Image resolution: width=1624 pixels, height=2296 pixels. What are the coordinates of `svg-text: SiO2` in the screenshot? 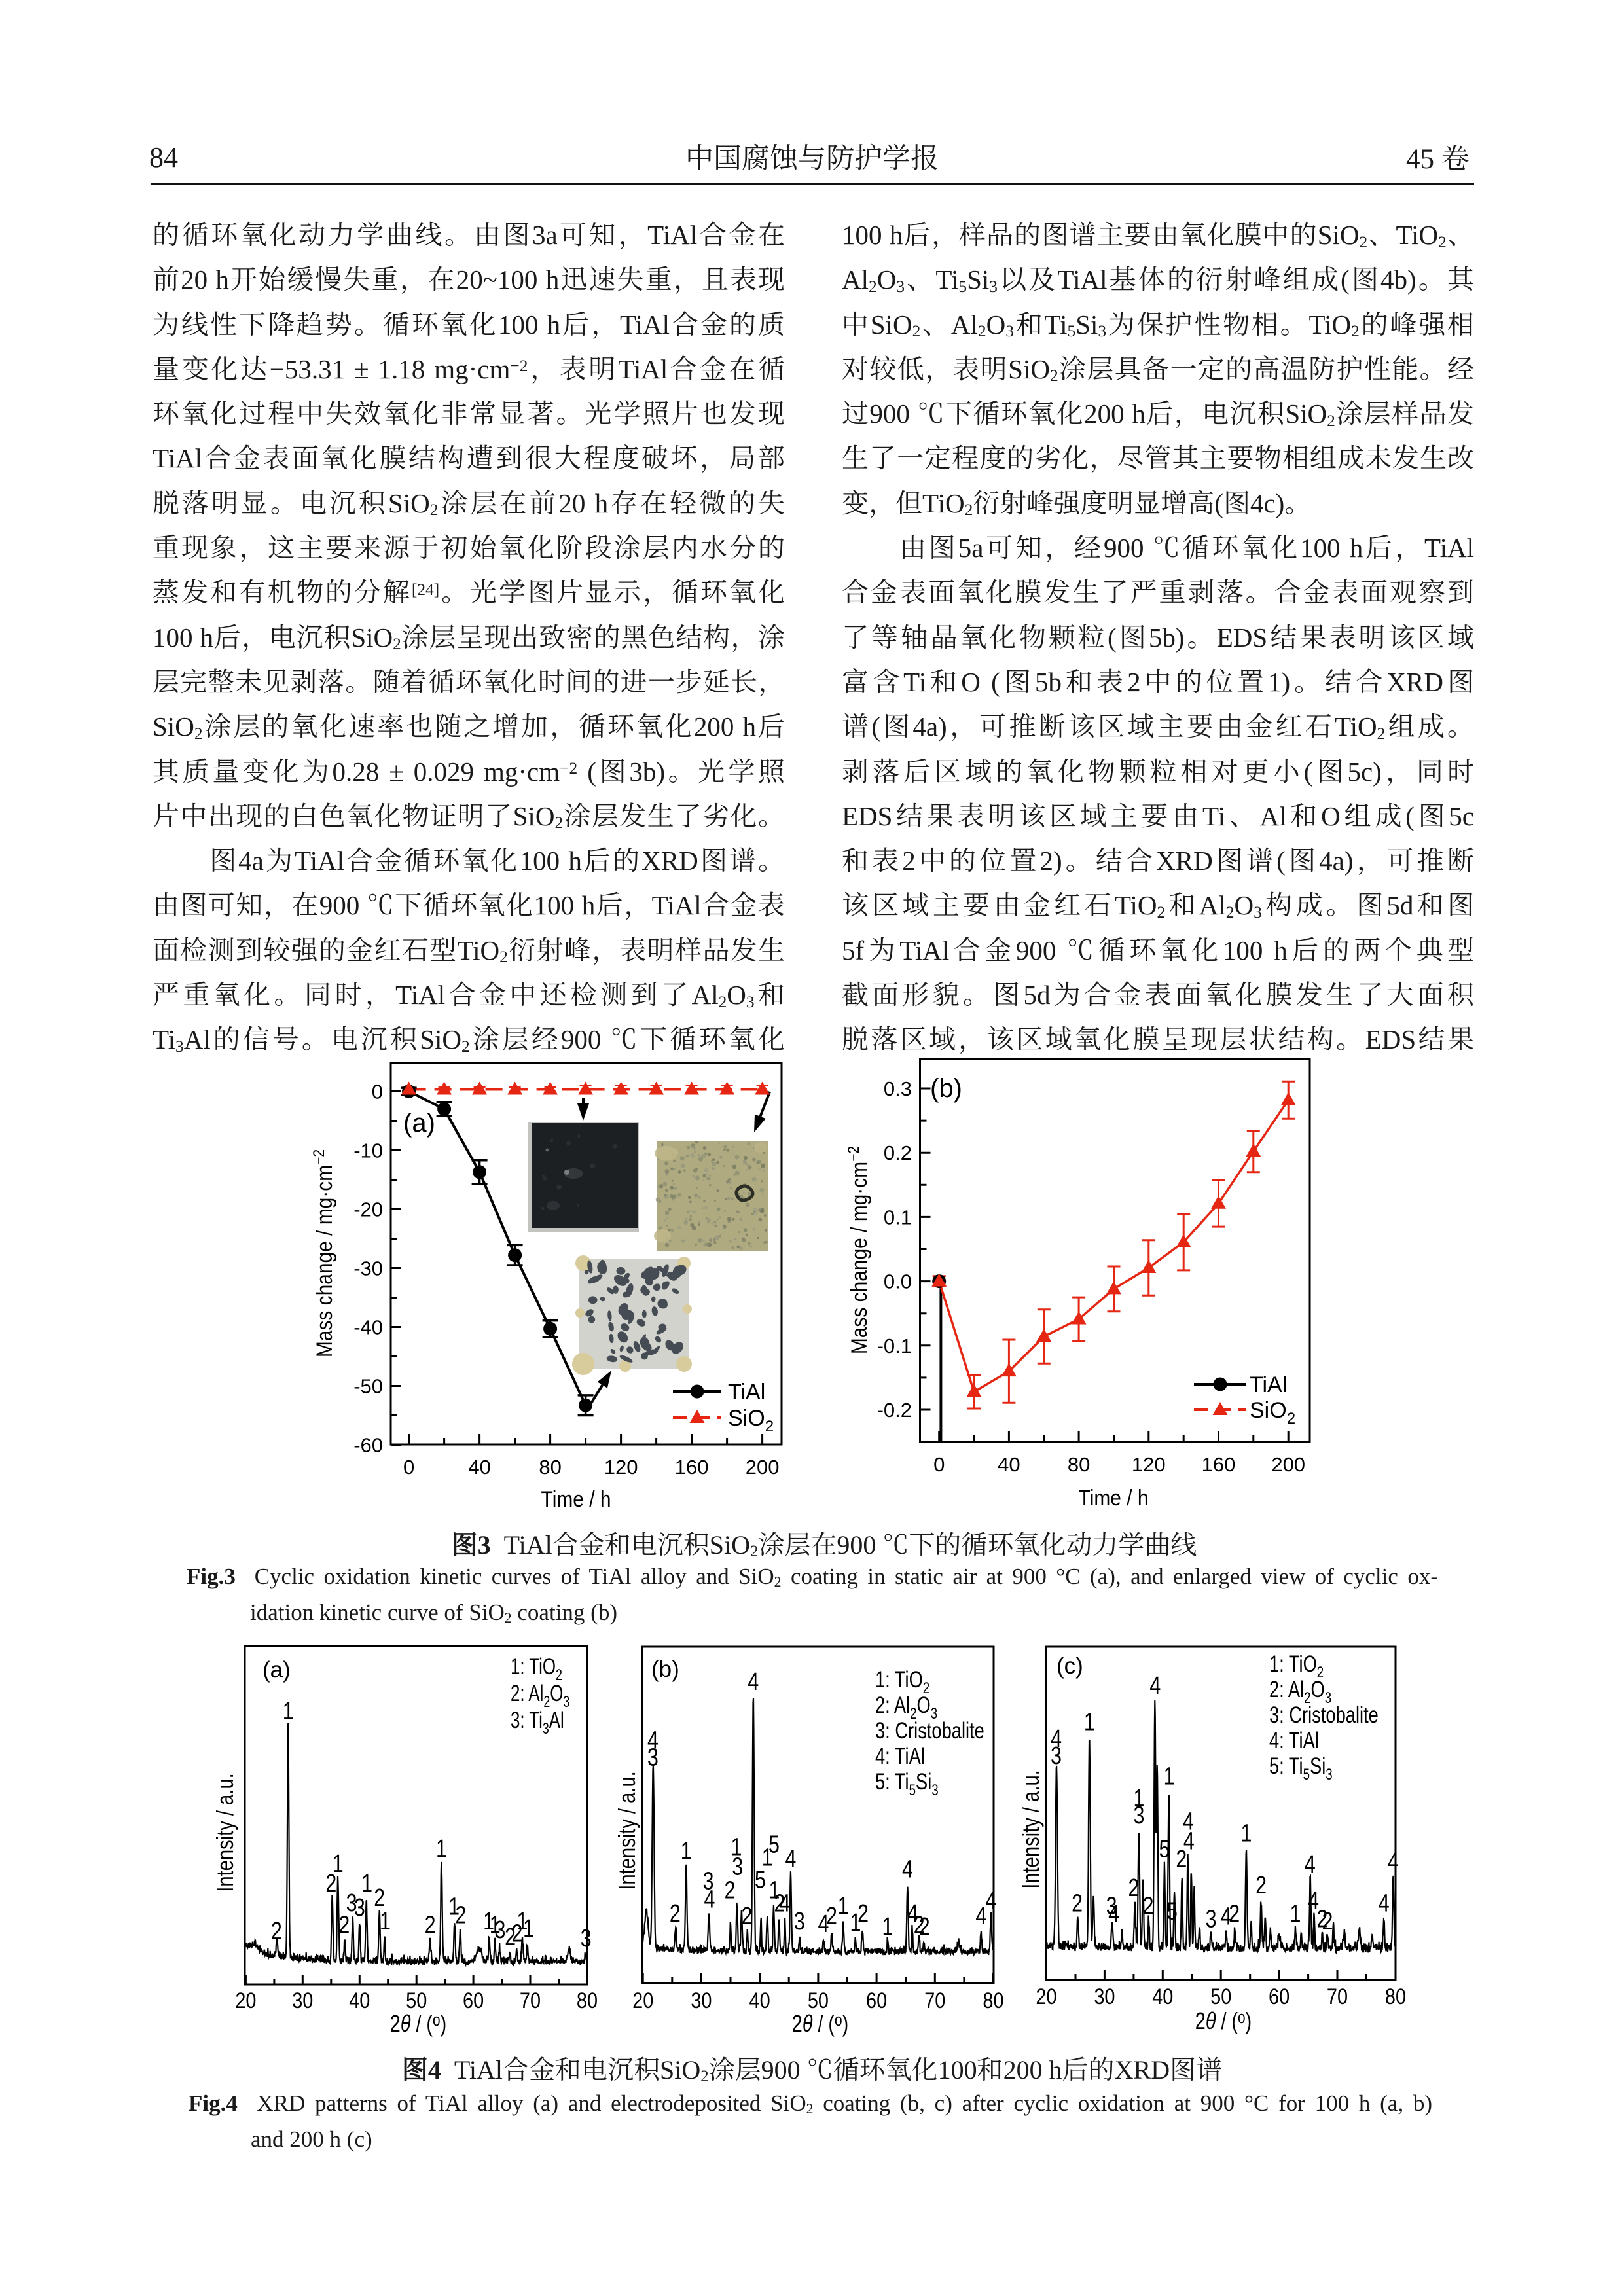 It's located at (751, 1420).